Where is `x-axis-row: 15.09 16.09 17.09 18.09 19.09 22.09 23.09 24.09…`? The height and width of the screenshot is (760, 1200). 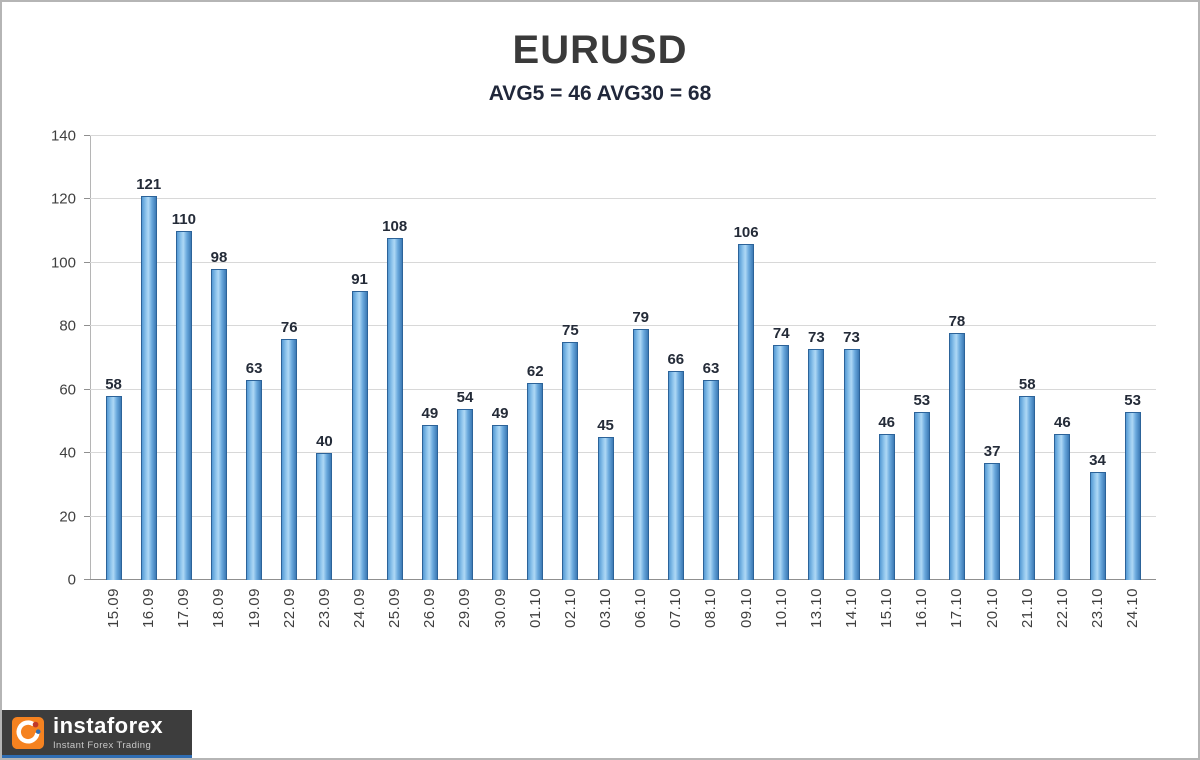 x-axis-row: 15.09 16.09 17.09 18.09 19.09 22.09 23.09 24.09… is located at coordinates (623, 634).